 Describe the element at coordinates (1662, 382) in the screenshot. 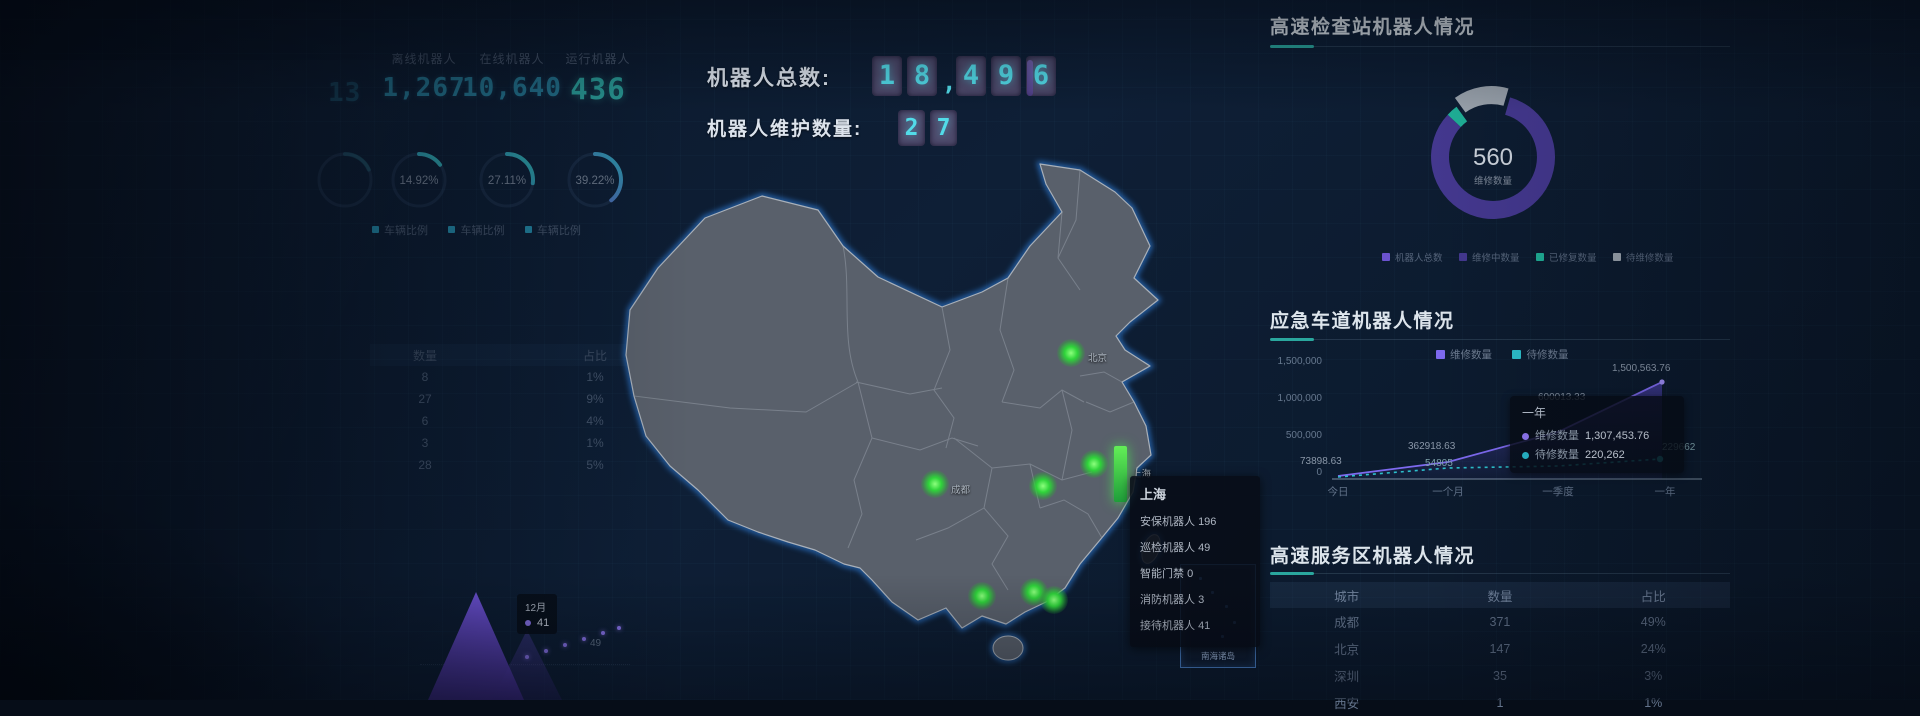

I see `purple-end-point` at that location.